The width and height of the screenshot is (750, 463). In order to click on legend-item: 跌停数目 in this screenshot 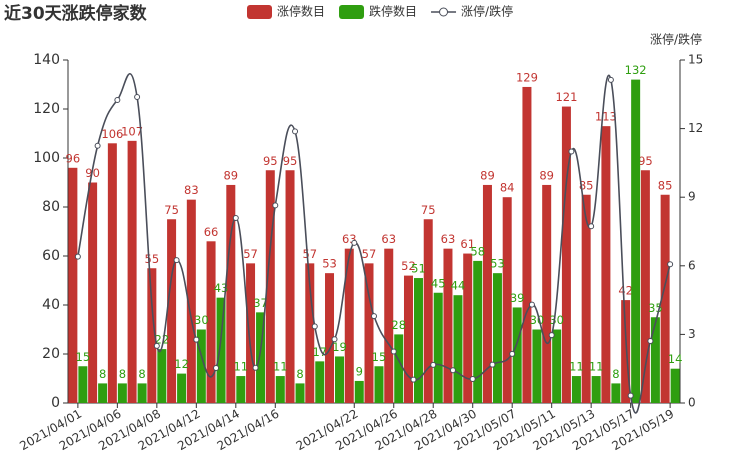, I will do `click(378, 11)`.